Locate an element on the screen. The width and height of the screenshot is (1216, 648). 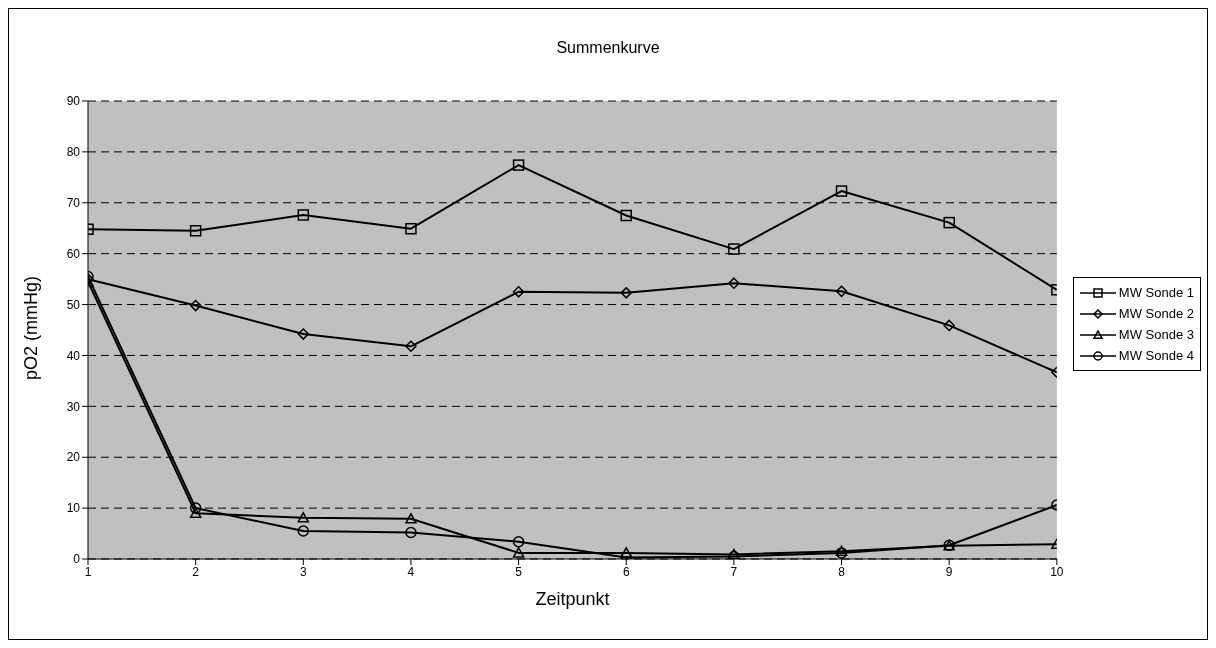
x-tick-label: 6 is located at coordinates (626, 571).